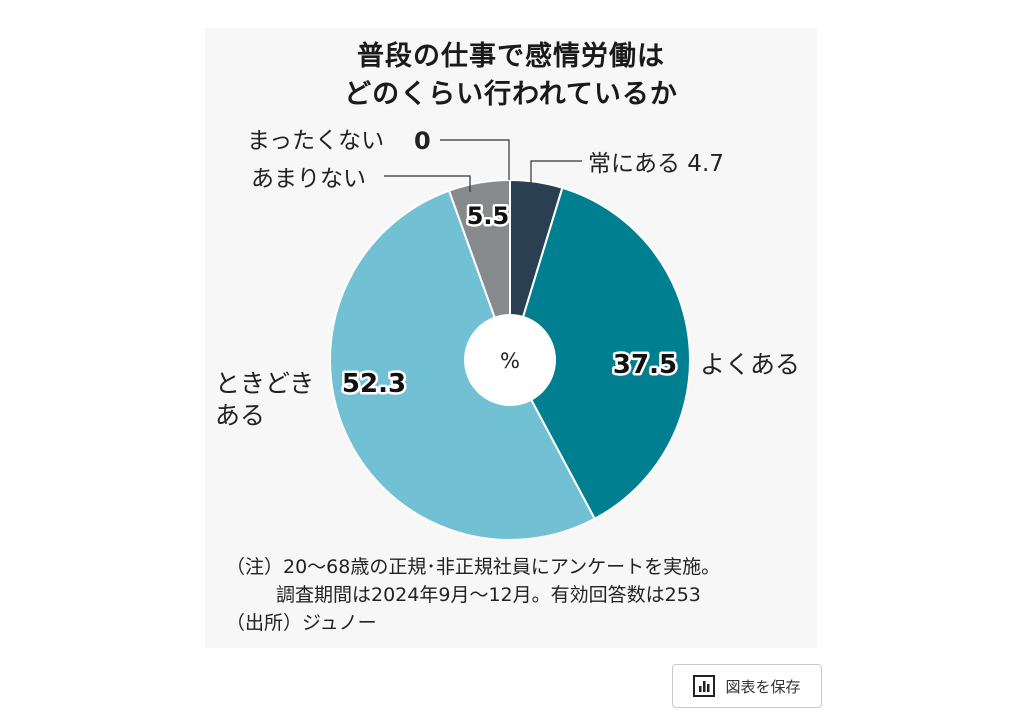 The height and width of the screenshot is (728, 1023). I want to click on donut-hole, so click(510, 360).